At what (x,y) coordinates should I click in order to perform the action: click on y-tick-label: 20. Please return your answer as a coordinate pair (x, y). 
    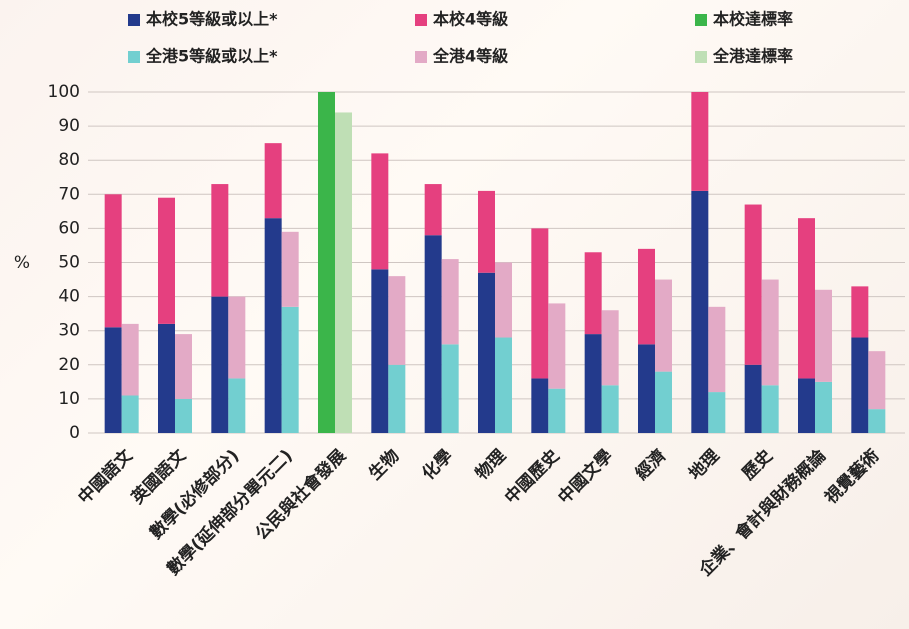
    Looking at the image, I should click on (69, 365).